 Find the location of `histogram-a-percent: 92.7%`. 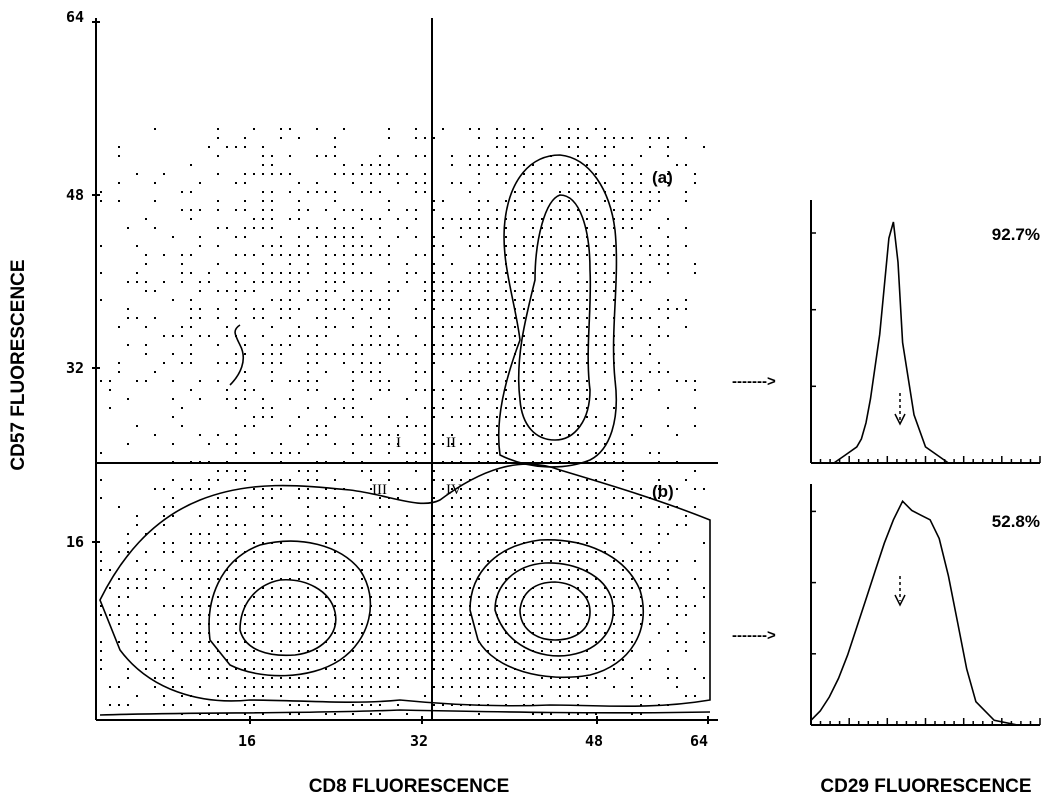

histogram-a-percent: 92.7% is located at coordinates (1016, 234).